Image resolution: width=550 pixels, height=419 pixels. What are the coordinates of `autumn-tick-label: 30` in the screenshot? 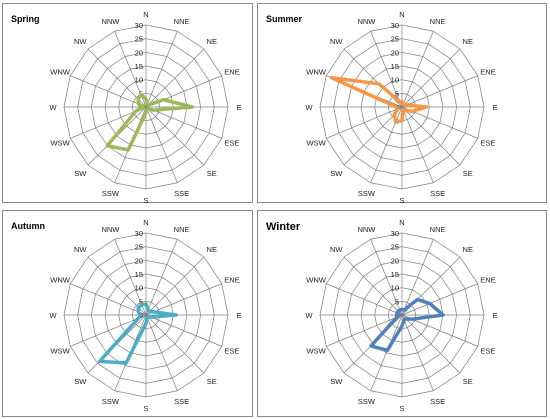 It's located at (139, 233).